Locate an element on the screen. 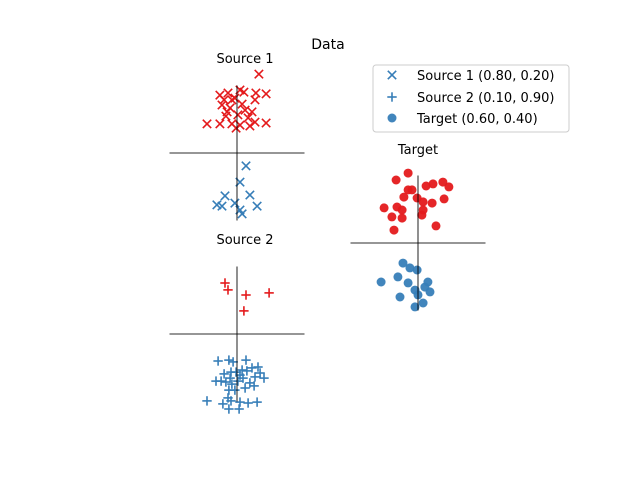  legend-marker-plus is located at coordinates (392, 97).